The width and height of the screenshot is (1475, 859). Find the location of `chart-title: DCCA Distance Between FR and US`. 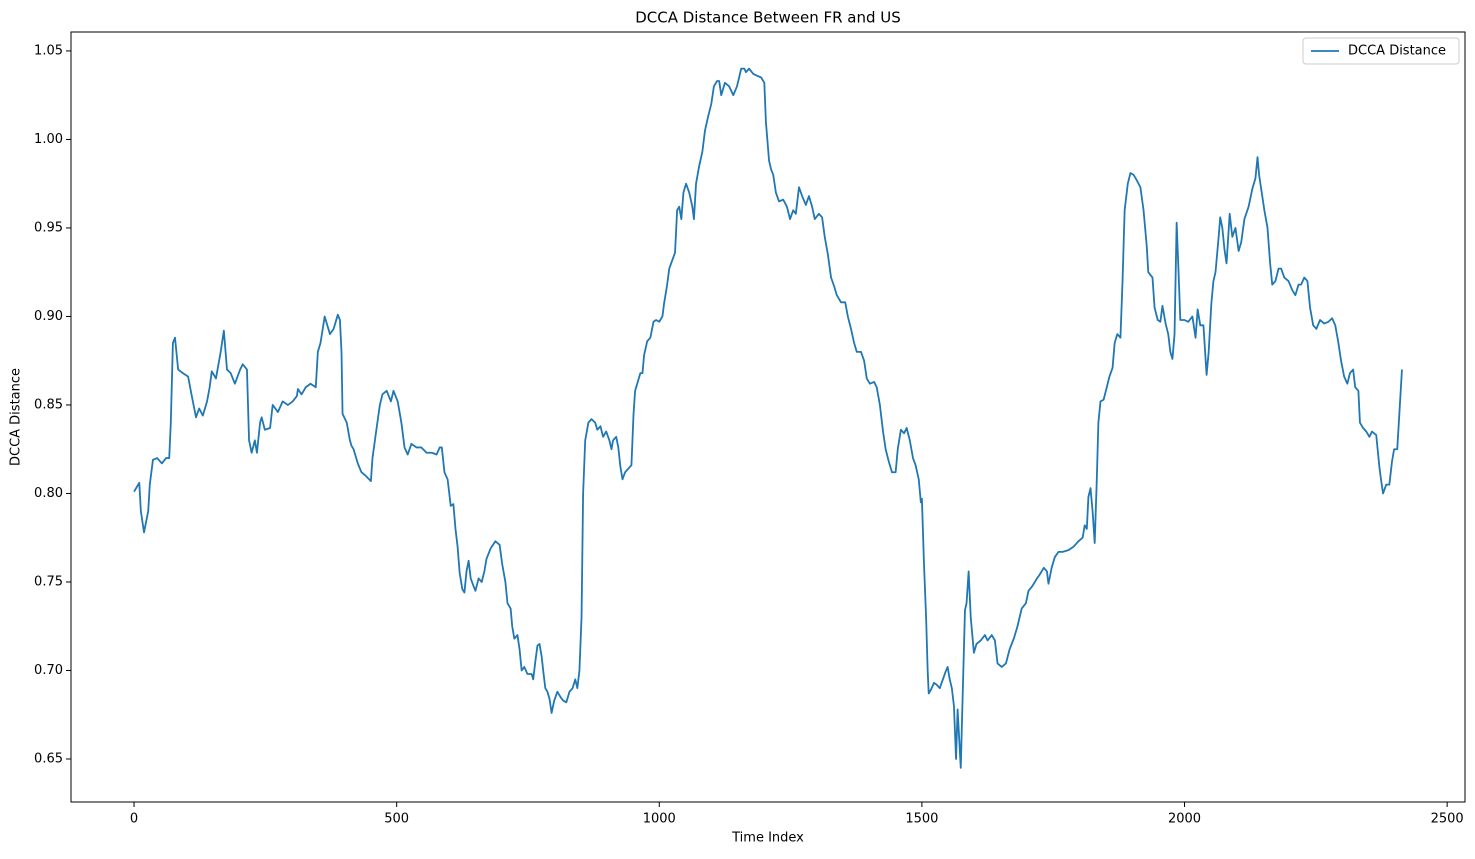

chart-title: DCCA Distance Between FR and US is located at coordinates (768, 18).